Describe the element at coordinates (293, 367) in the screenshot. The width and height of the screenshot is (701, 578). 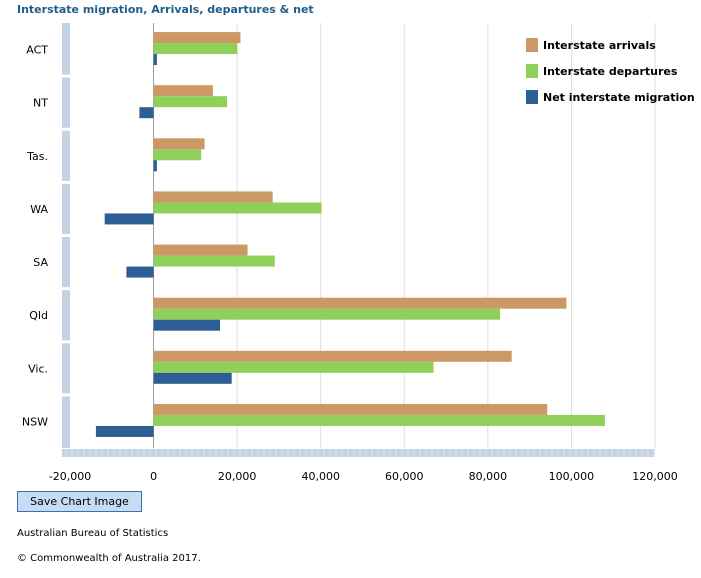
I see `bar-vic-interstate-departures` at that location.